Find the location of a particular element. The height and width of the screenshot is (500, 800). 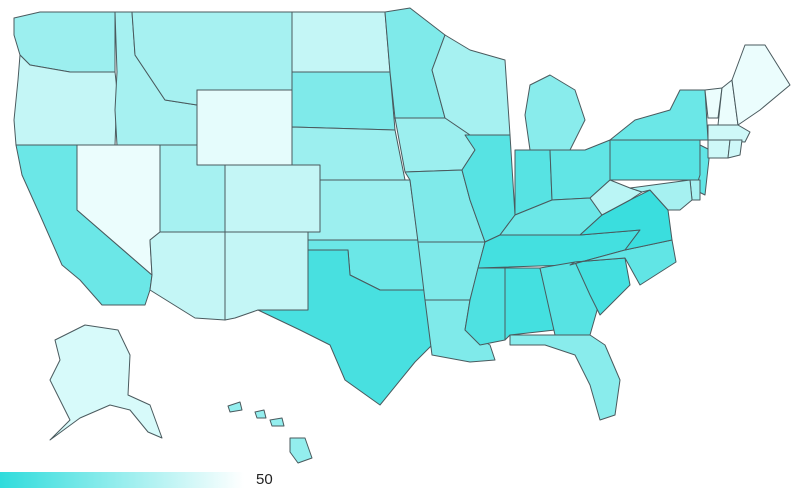

state-washington is located at coordinates (64, 42).